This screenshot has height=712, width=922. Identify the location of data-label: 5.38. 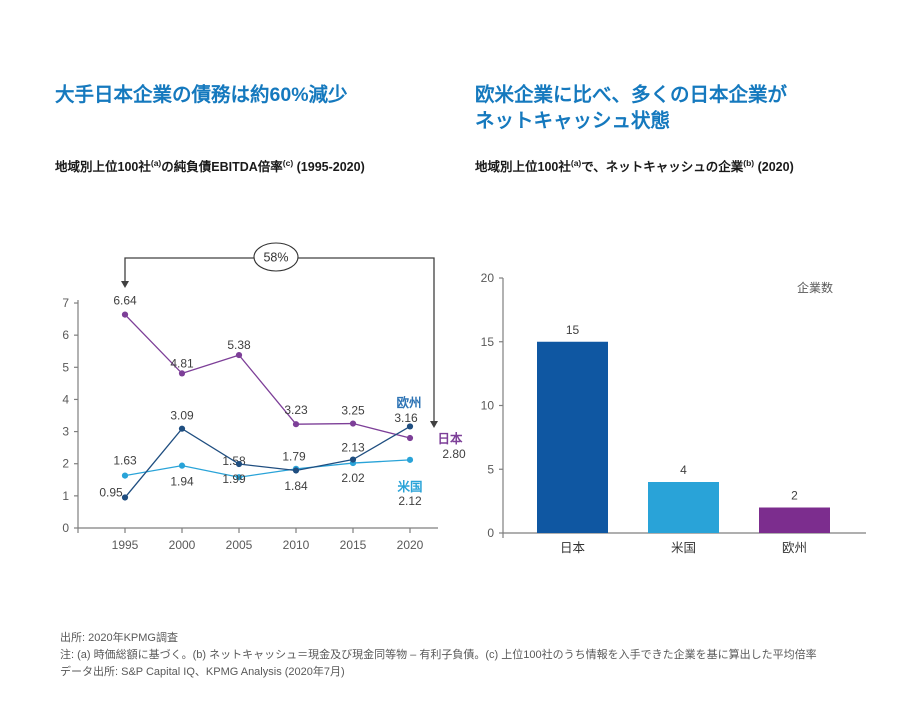
(239, 345).